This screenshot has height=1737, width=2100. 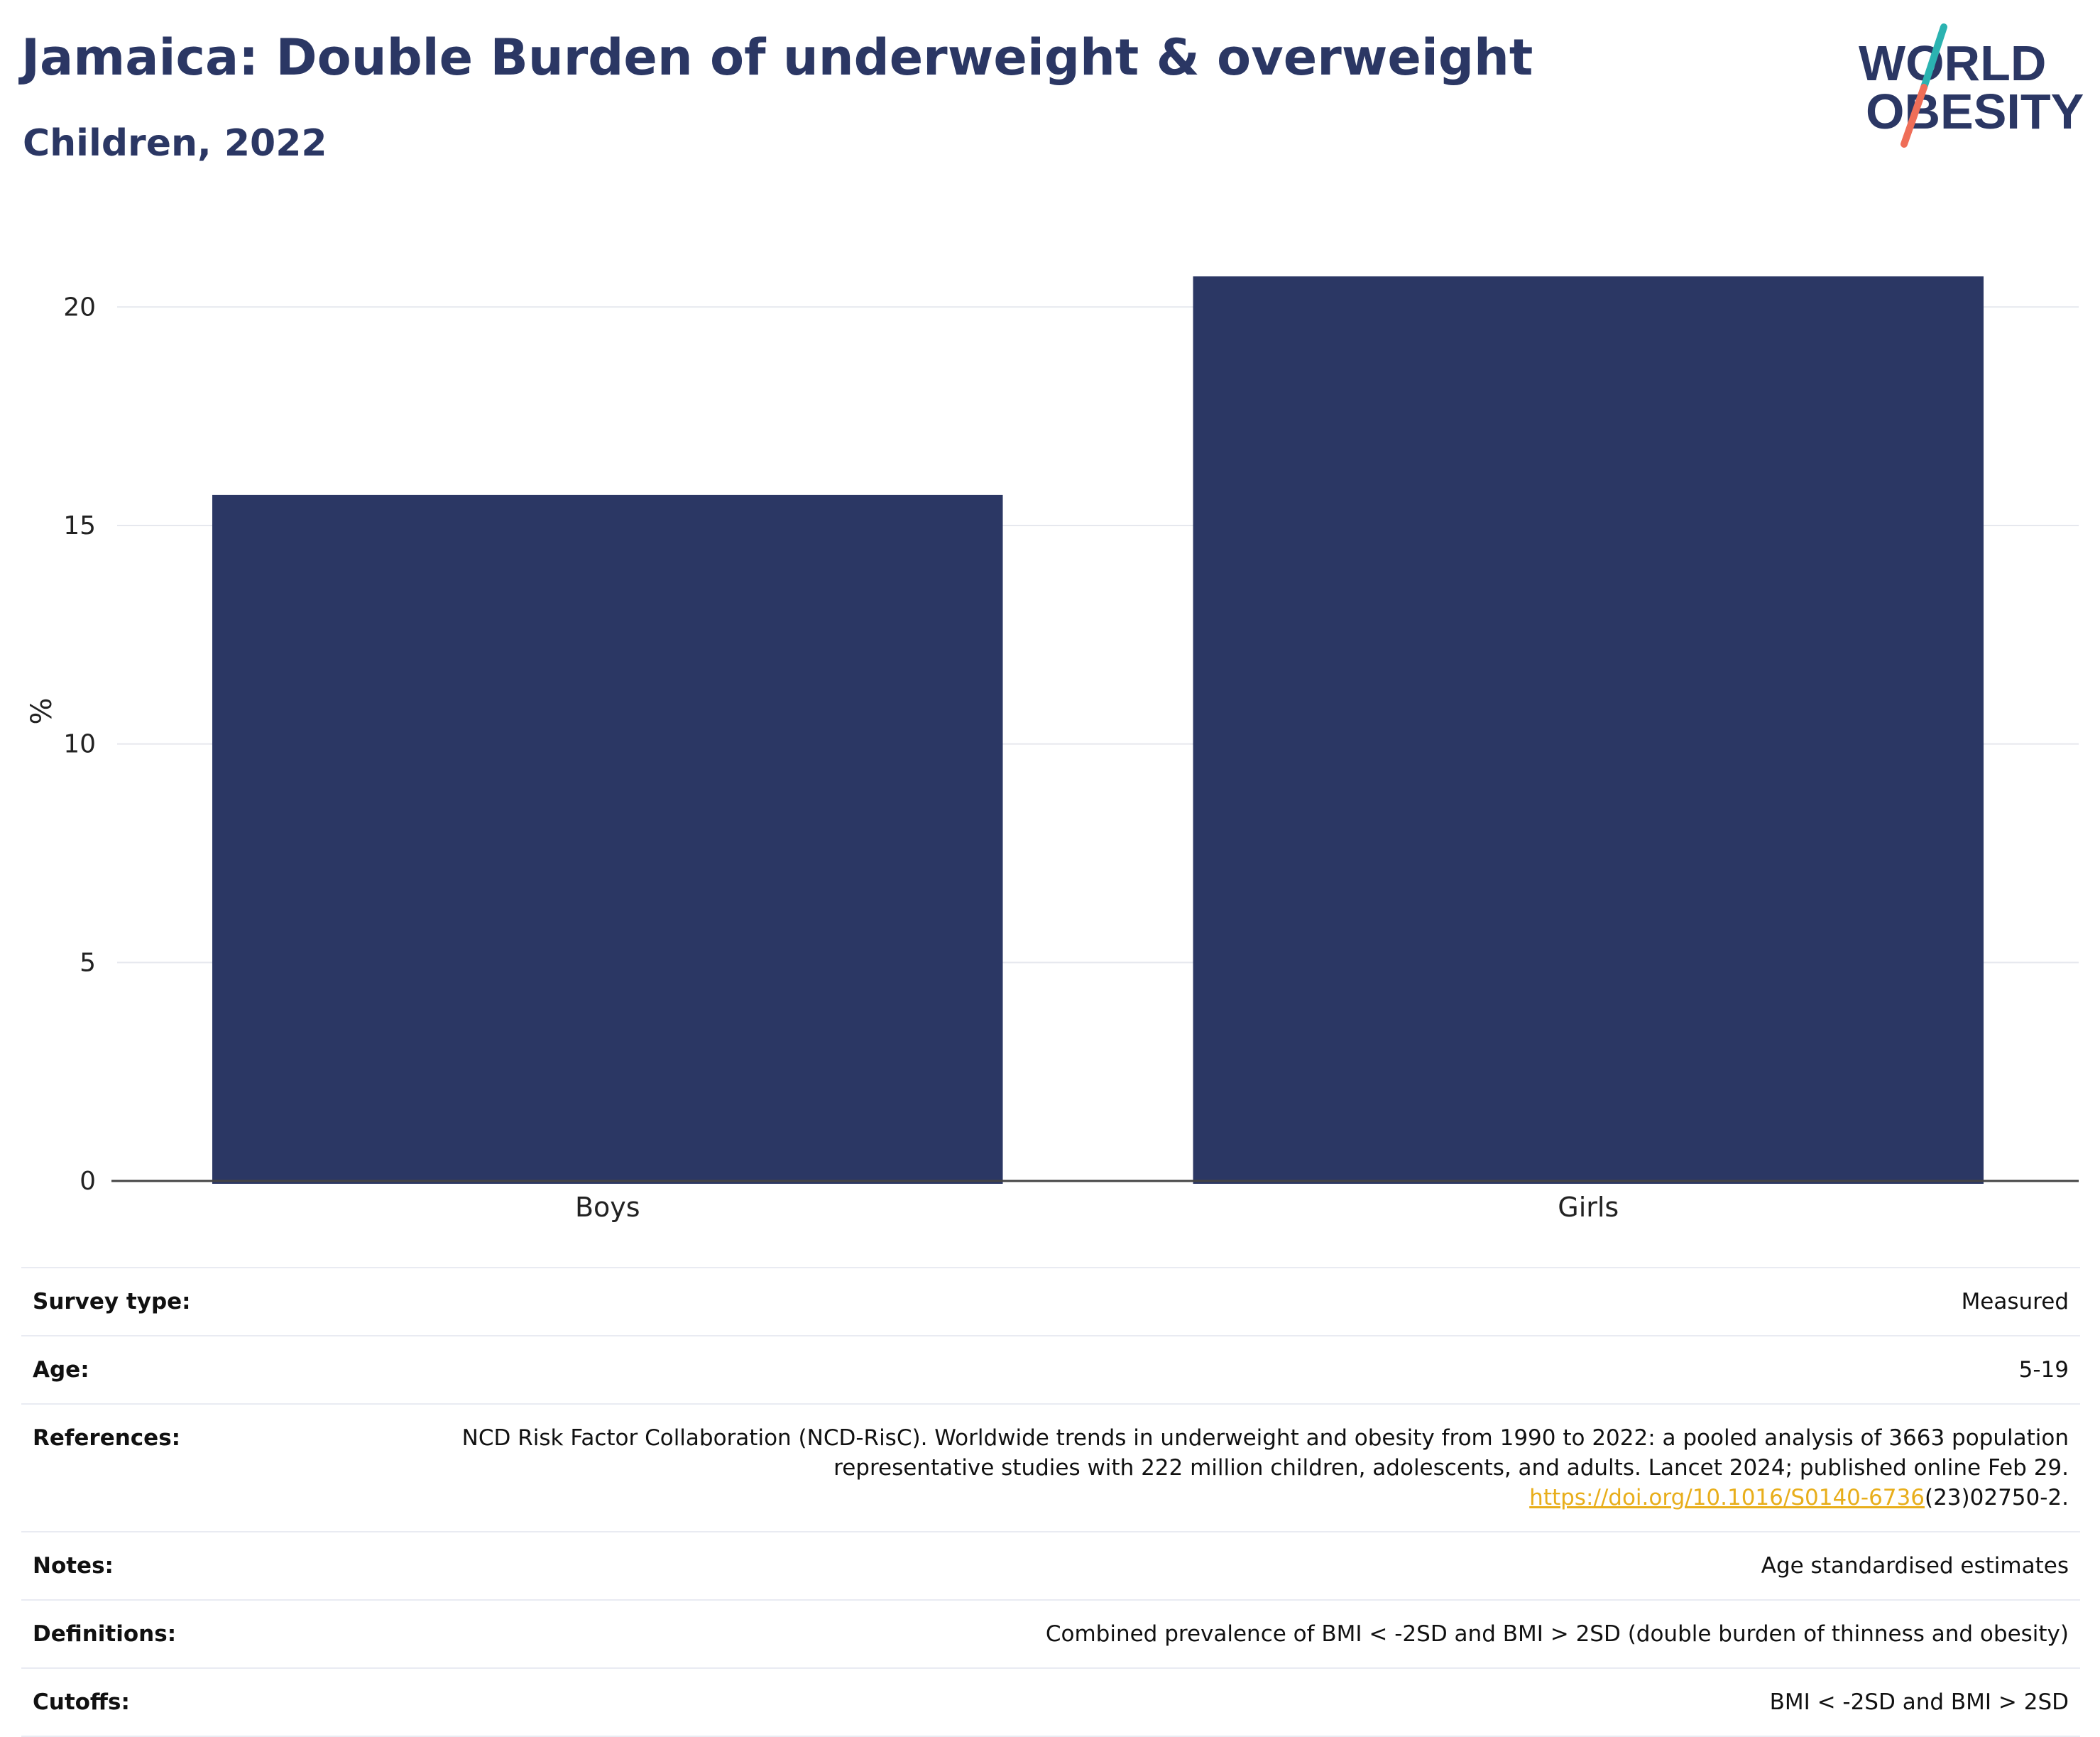 I want to click on x-tick-label: Boys, so click(x=607, y=1207).